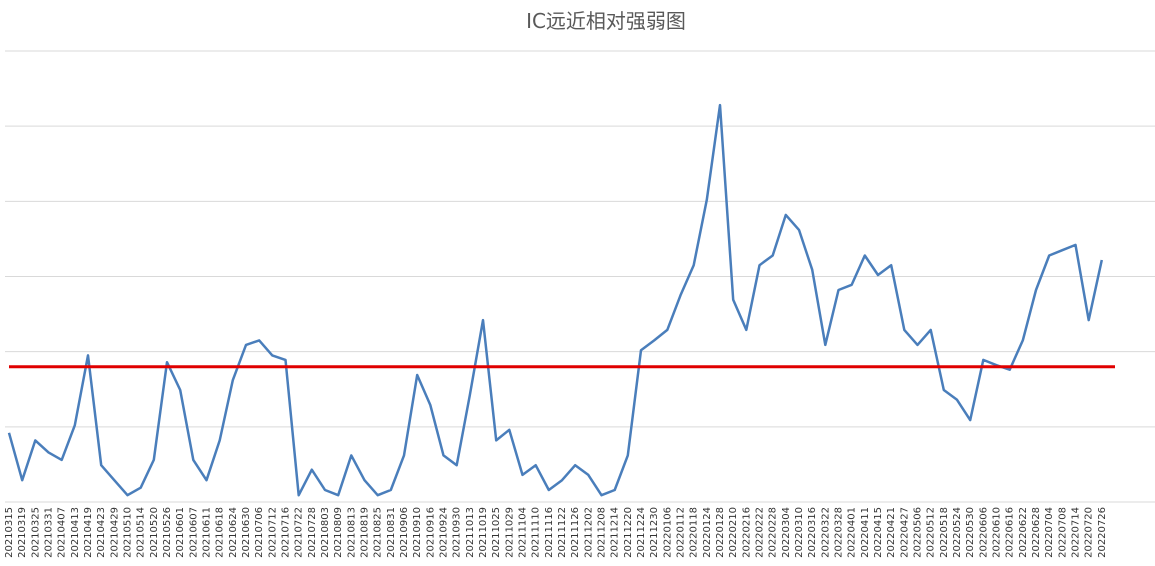  Describe the element at coordinates (891, 532) in the screenshot. I see `x-tick-label: 20220421` at that location.